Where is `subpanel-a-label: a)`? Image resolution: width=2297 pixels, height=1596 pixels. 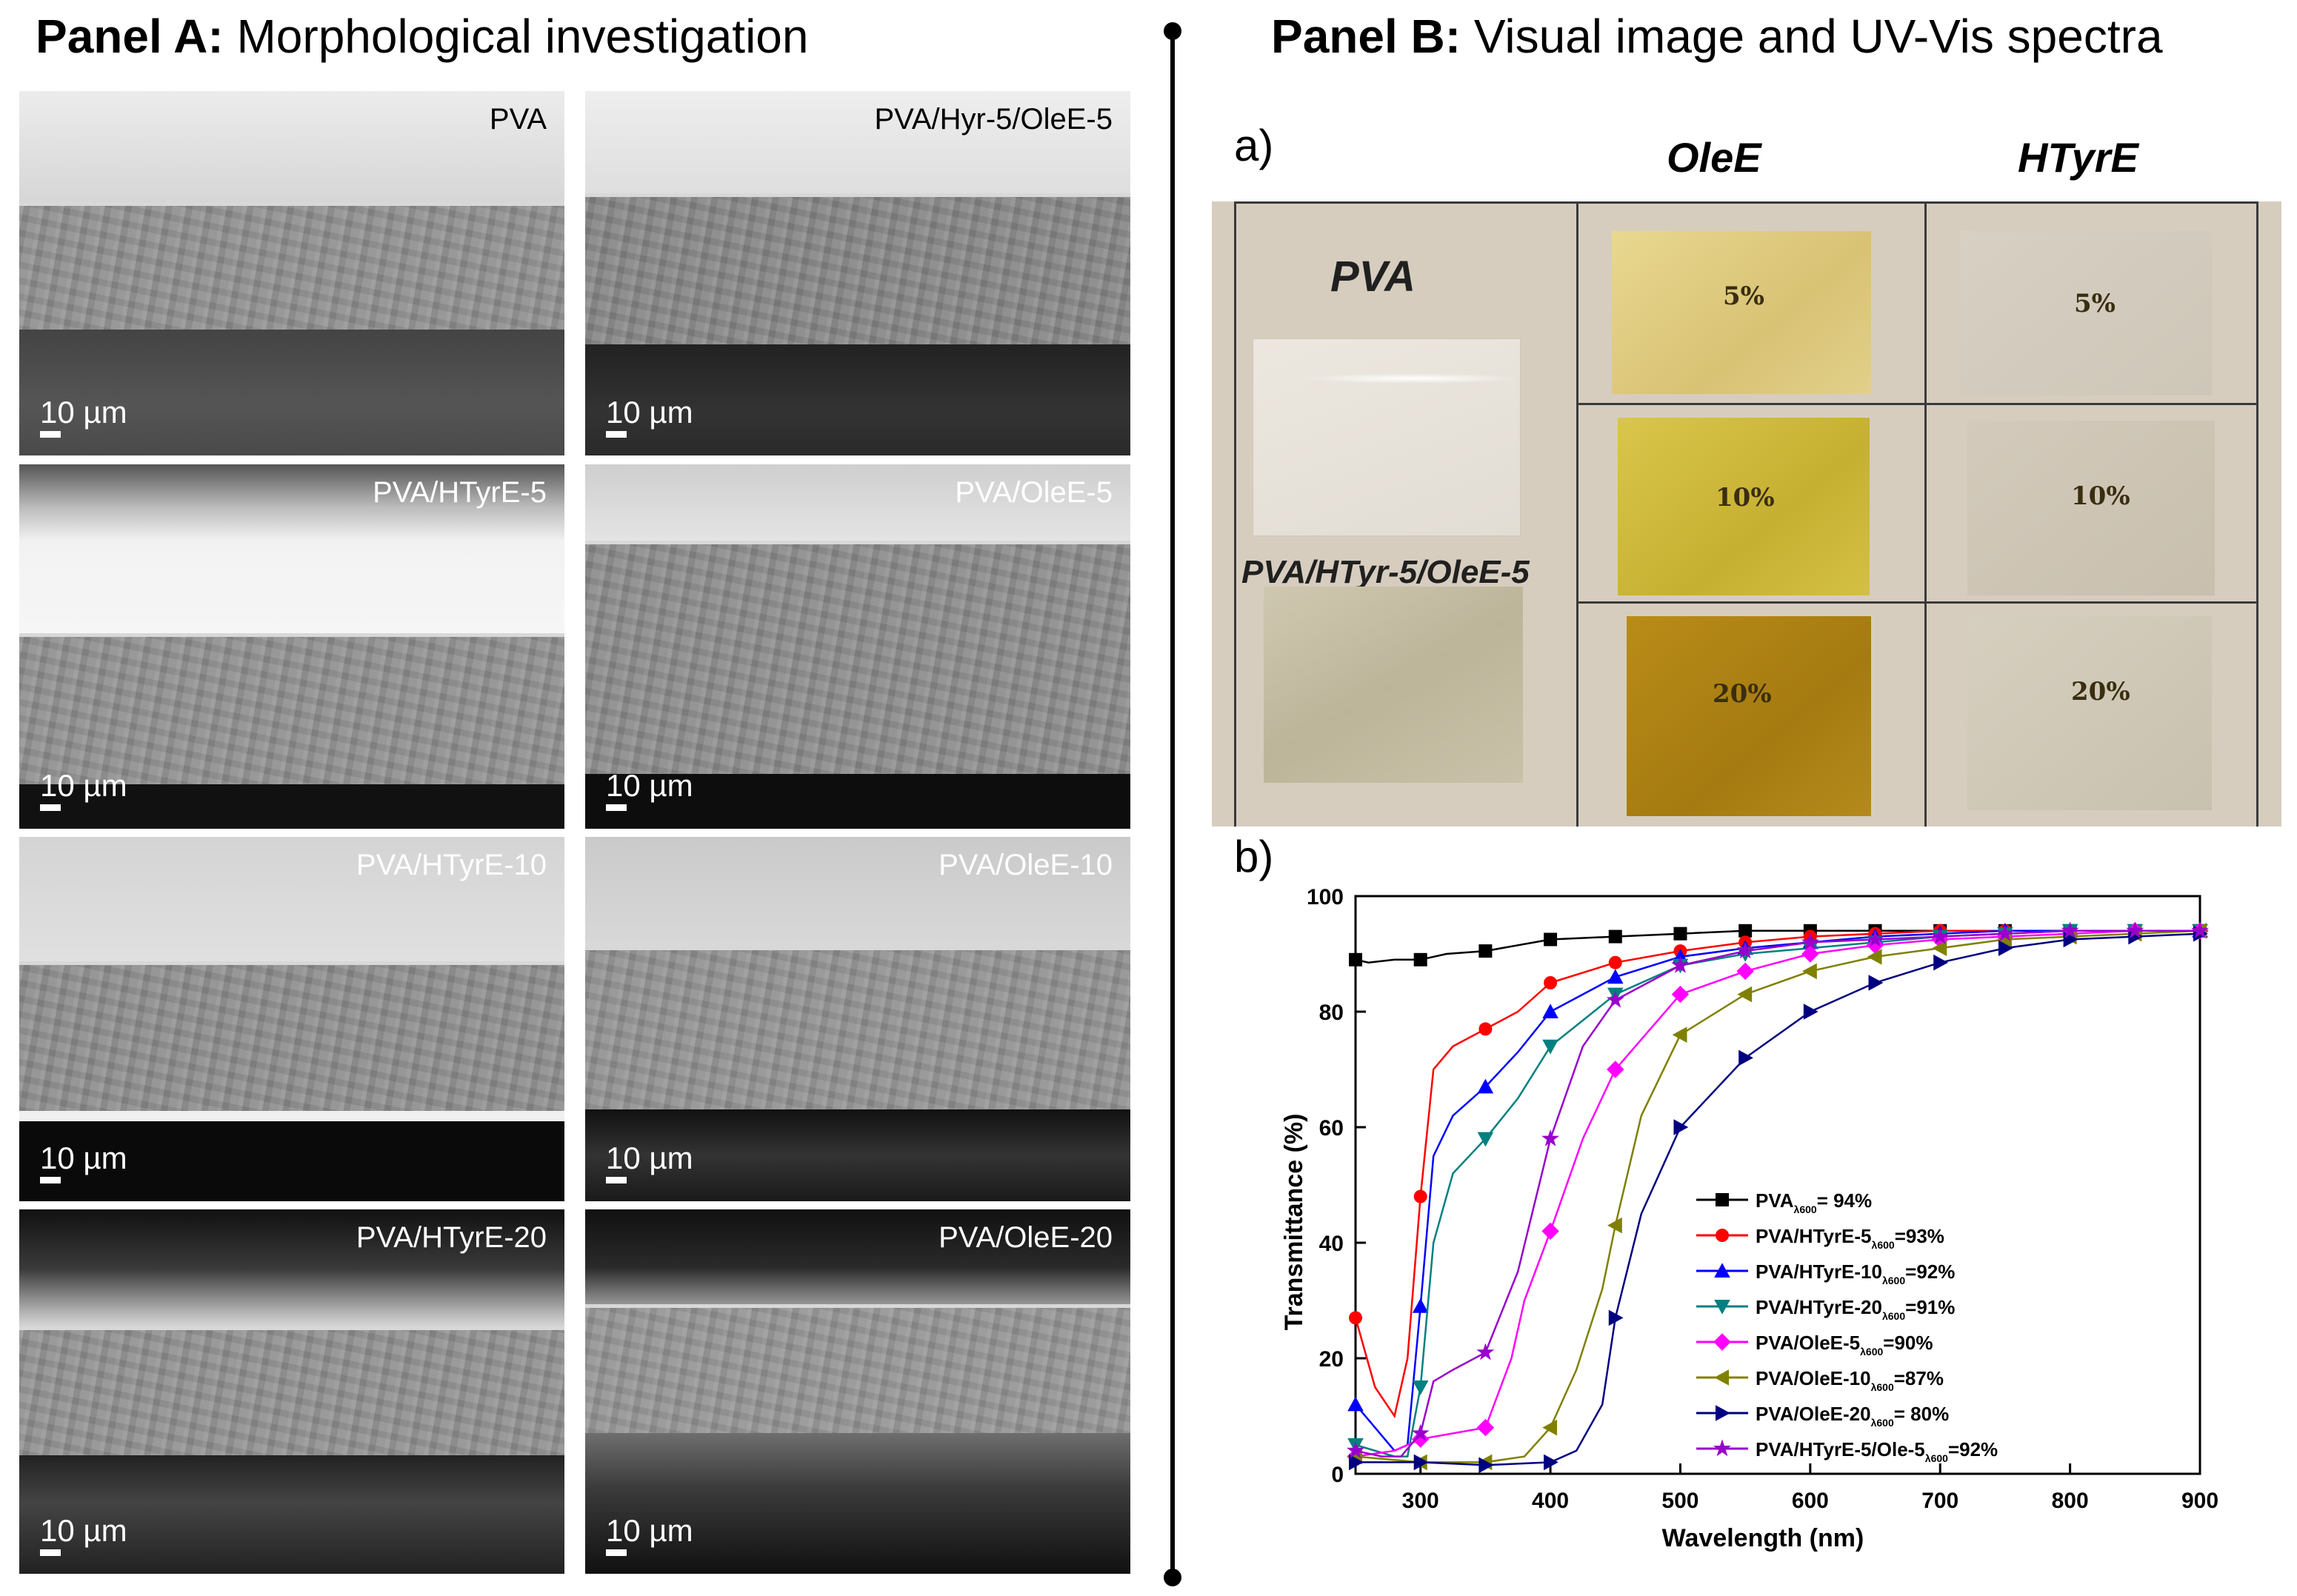
subpanel-a-label: a) is located at coordinates (1254, 145).